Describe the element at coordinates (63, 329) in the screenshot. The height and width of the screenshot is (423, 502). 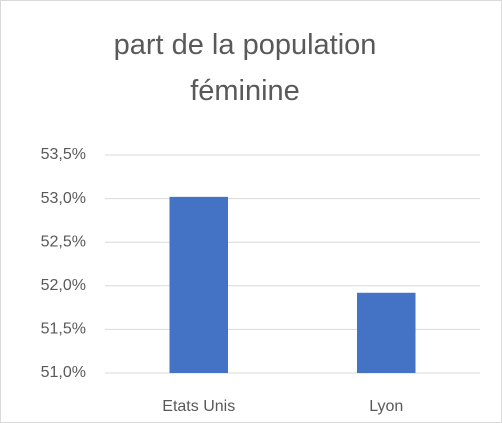
I see `y-tick-label: 51,5%` at that location.